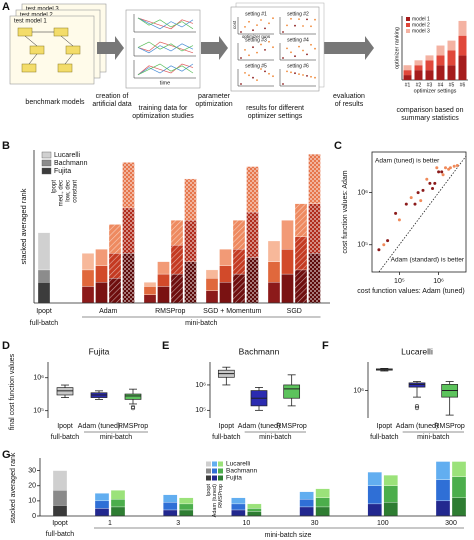  What do you see at coordinates (407, 161) in the screenshot?
I see `annotation: Adam (tuned) is better` at bounding box center [407, 161].